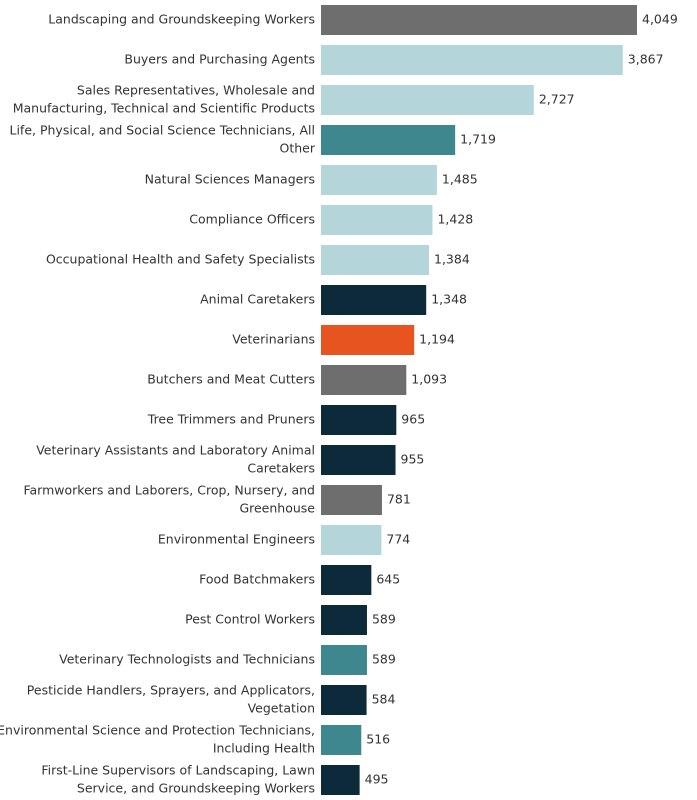 The height and width of the screenshot is (800, 697). Describe the element at coordinates (455, 219) in the screenshot. I see `value-label: 1,428` at that location.